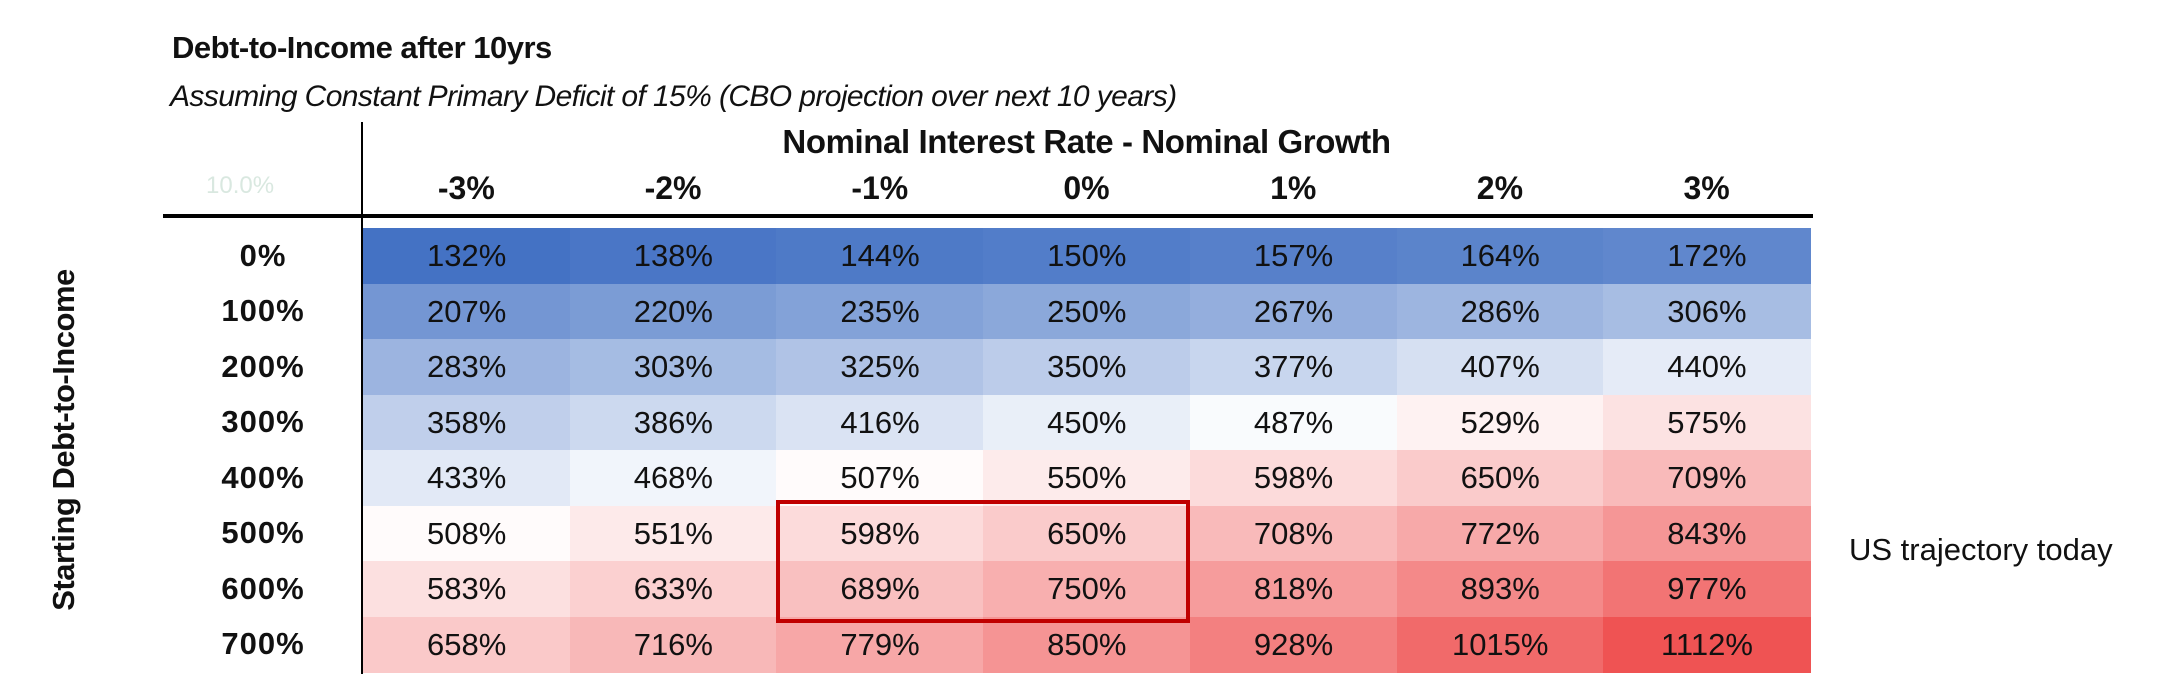 Image resolution: width=2160 pixels, height=696 pixels. Describe the element at coordinates (880, 422) in the screenshot. I see `heatmap-cell: 416%` at that location.